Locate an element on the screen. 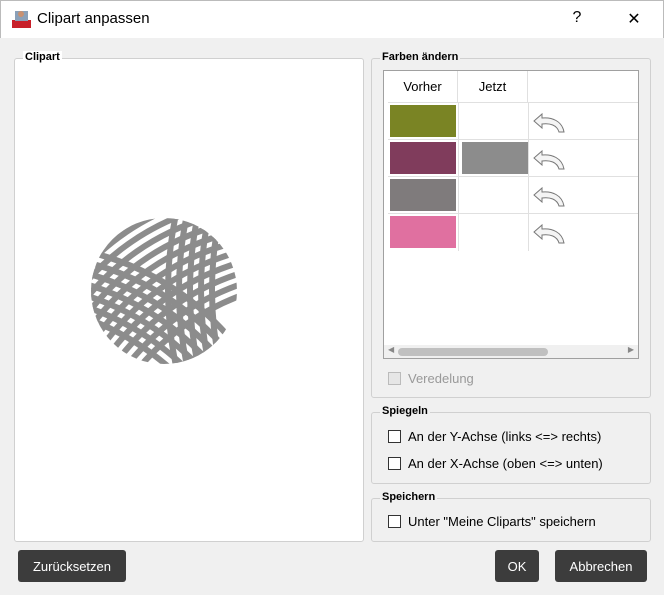 This screenshot has width=664, height=595. veredelung-label: Veredelung is located at coordinates (441, 378).